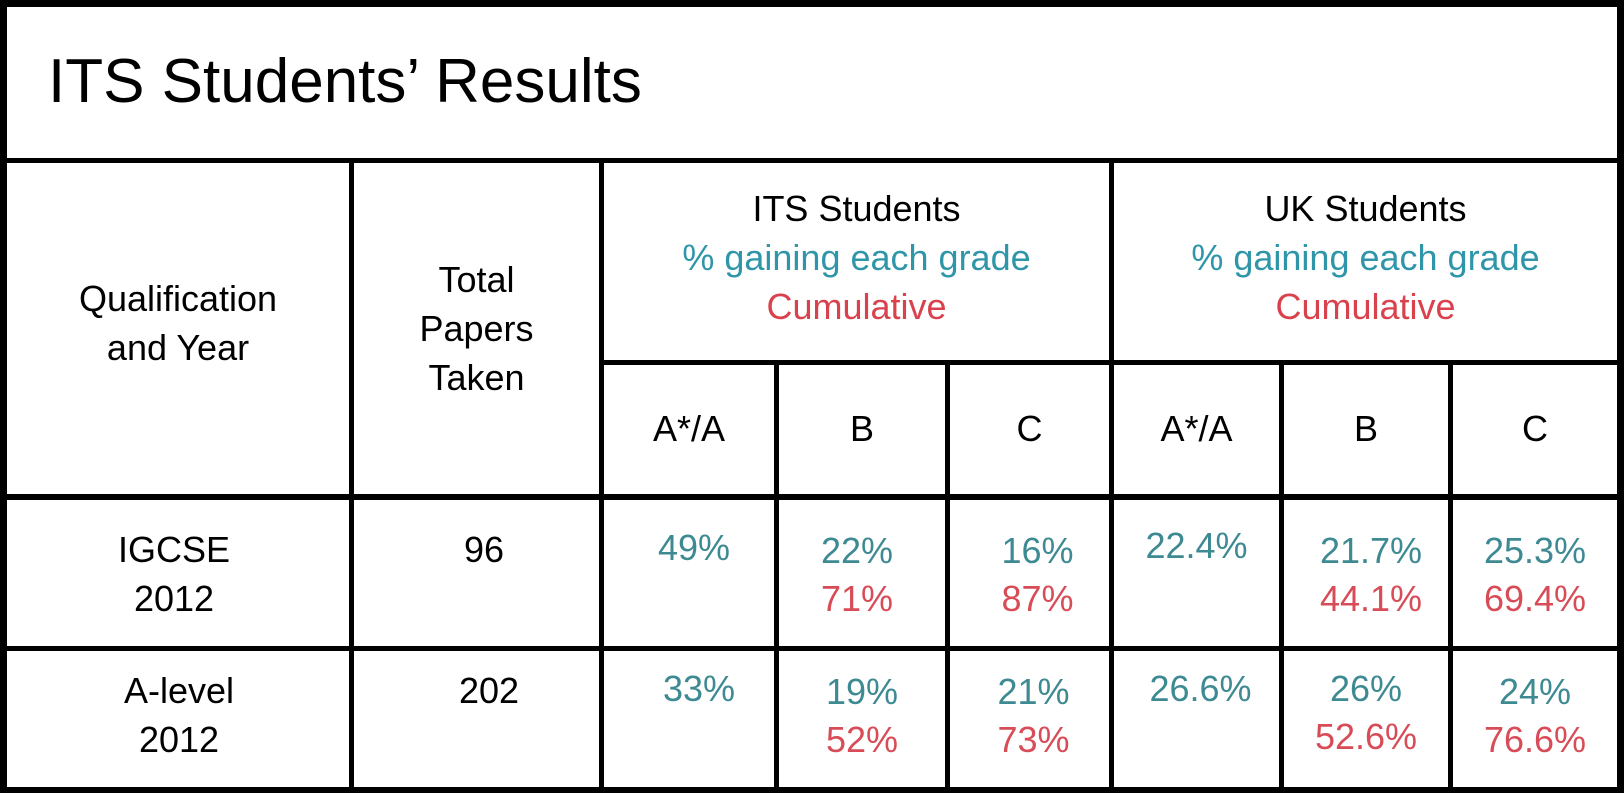  What do you see at coordinates (1033, 691) in the screenshot?
I see `row-alevel-its-c-pct: 21%` at bounding box center [1033, 691].